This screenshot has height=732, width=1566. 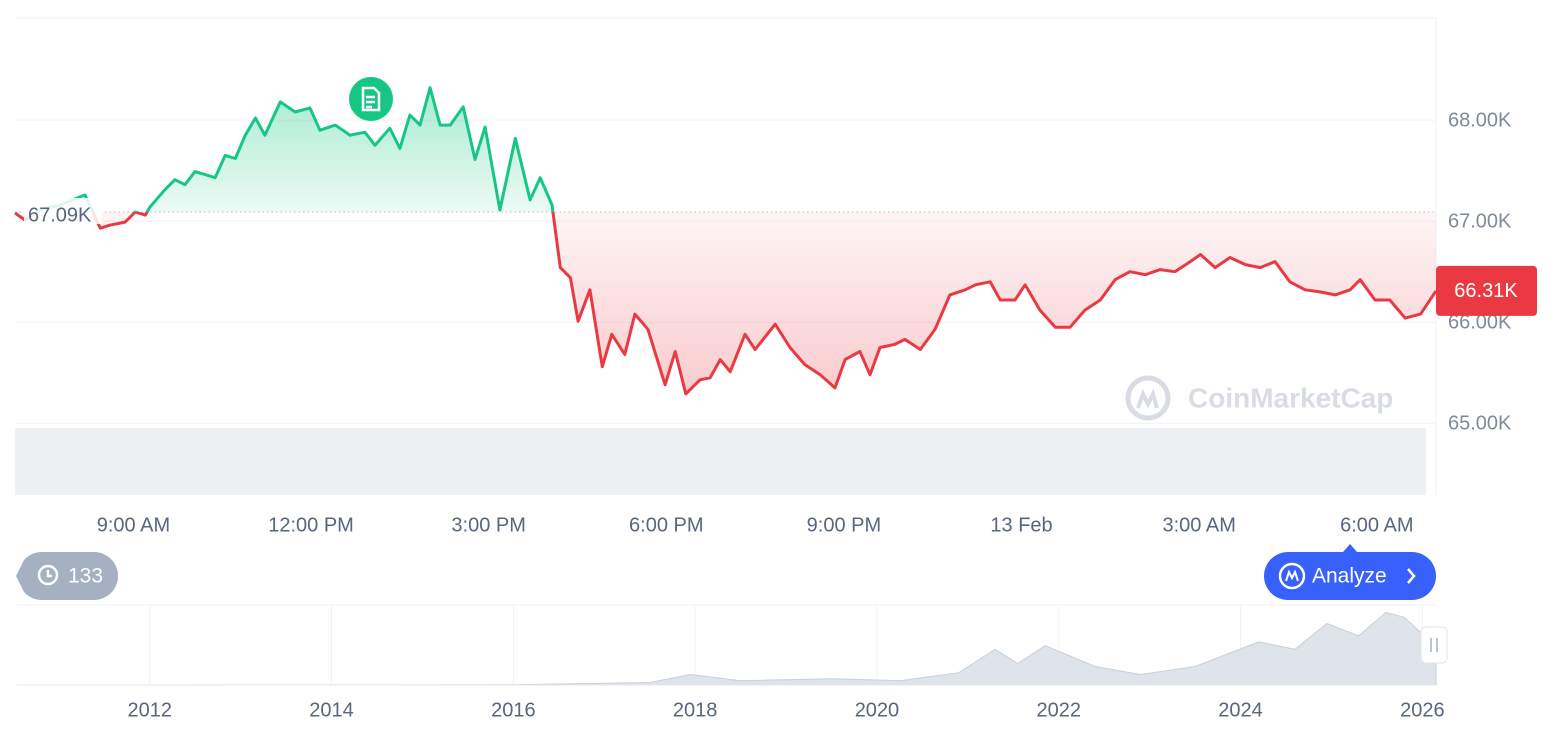 I want to click on y-tick-label: 68.00K, so click(x=1480, y=120).